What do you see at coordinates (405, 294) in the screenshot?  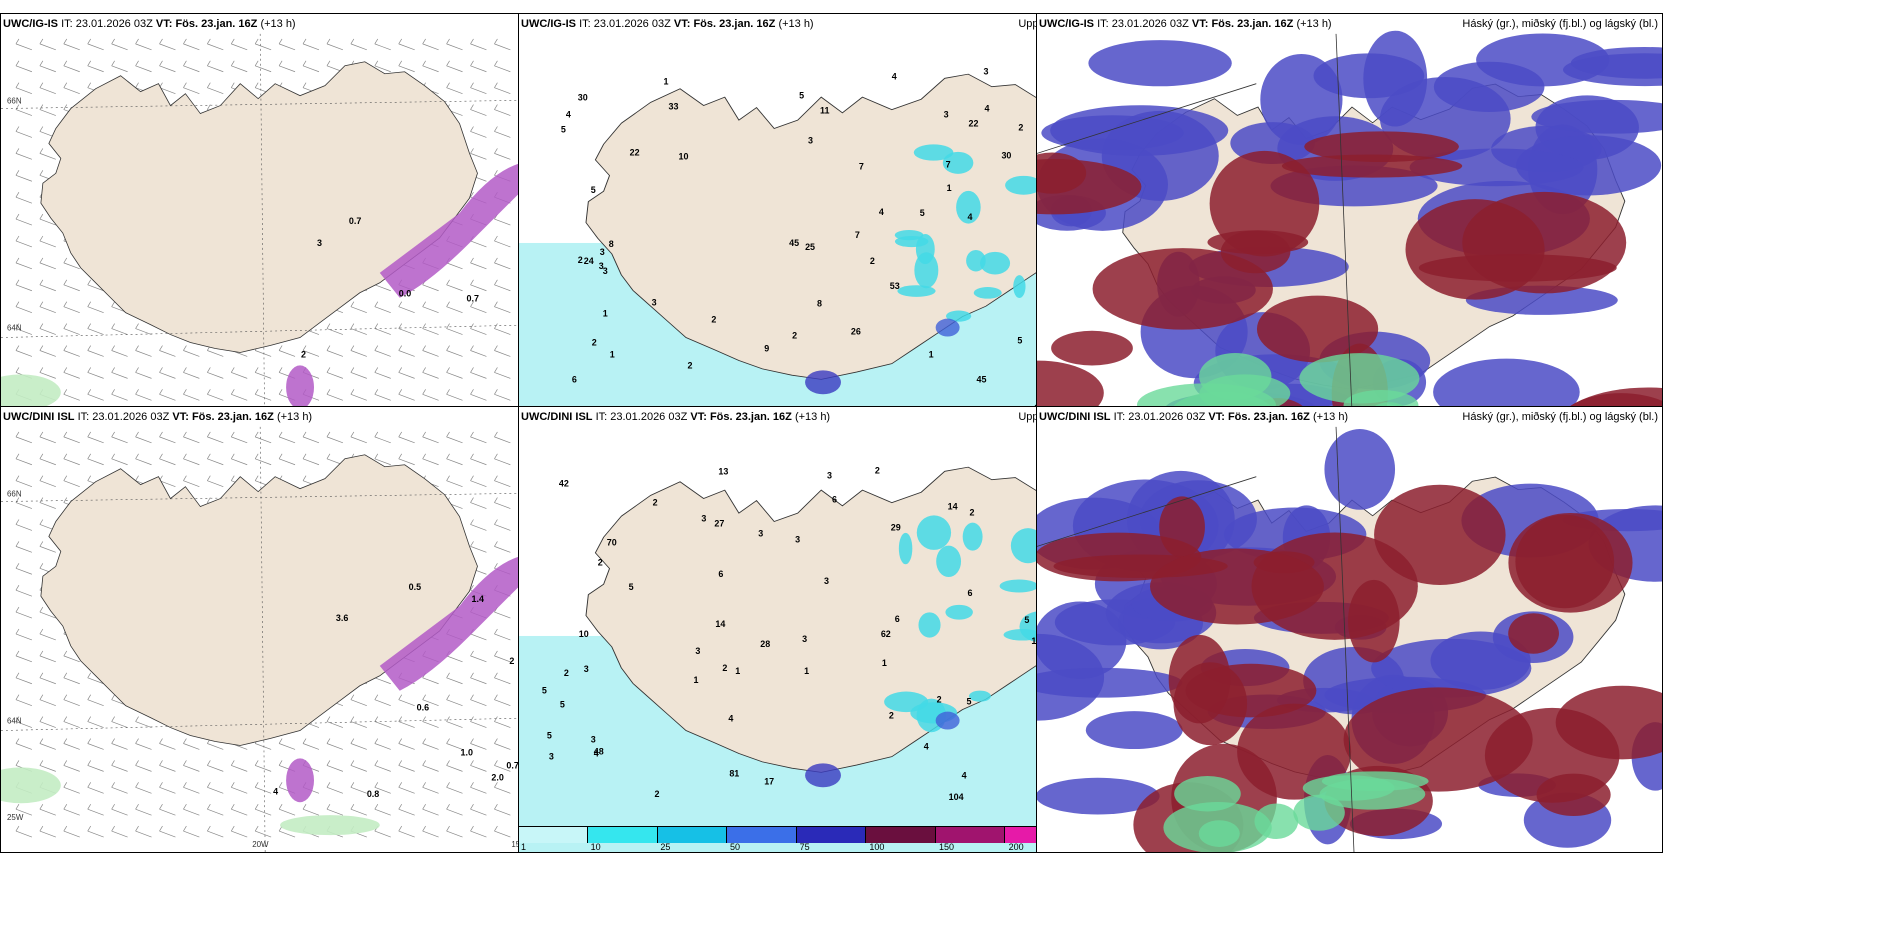 I see `value-label: 0.0` at bounding box center [405, 294].